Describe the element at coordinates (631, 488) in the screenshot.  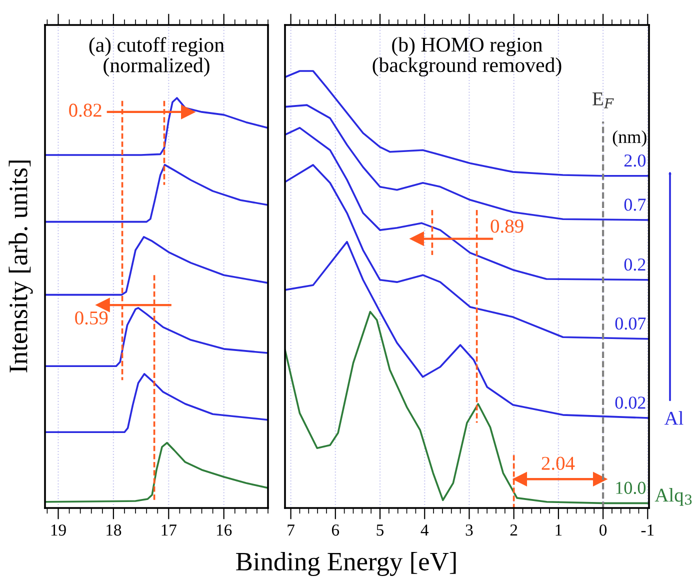
I see `series-label: 10.0` at that location.